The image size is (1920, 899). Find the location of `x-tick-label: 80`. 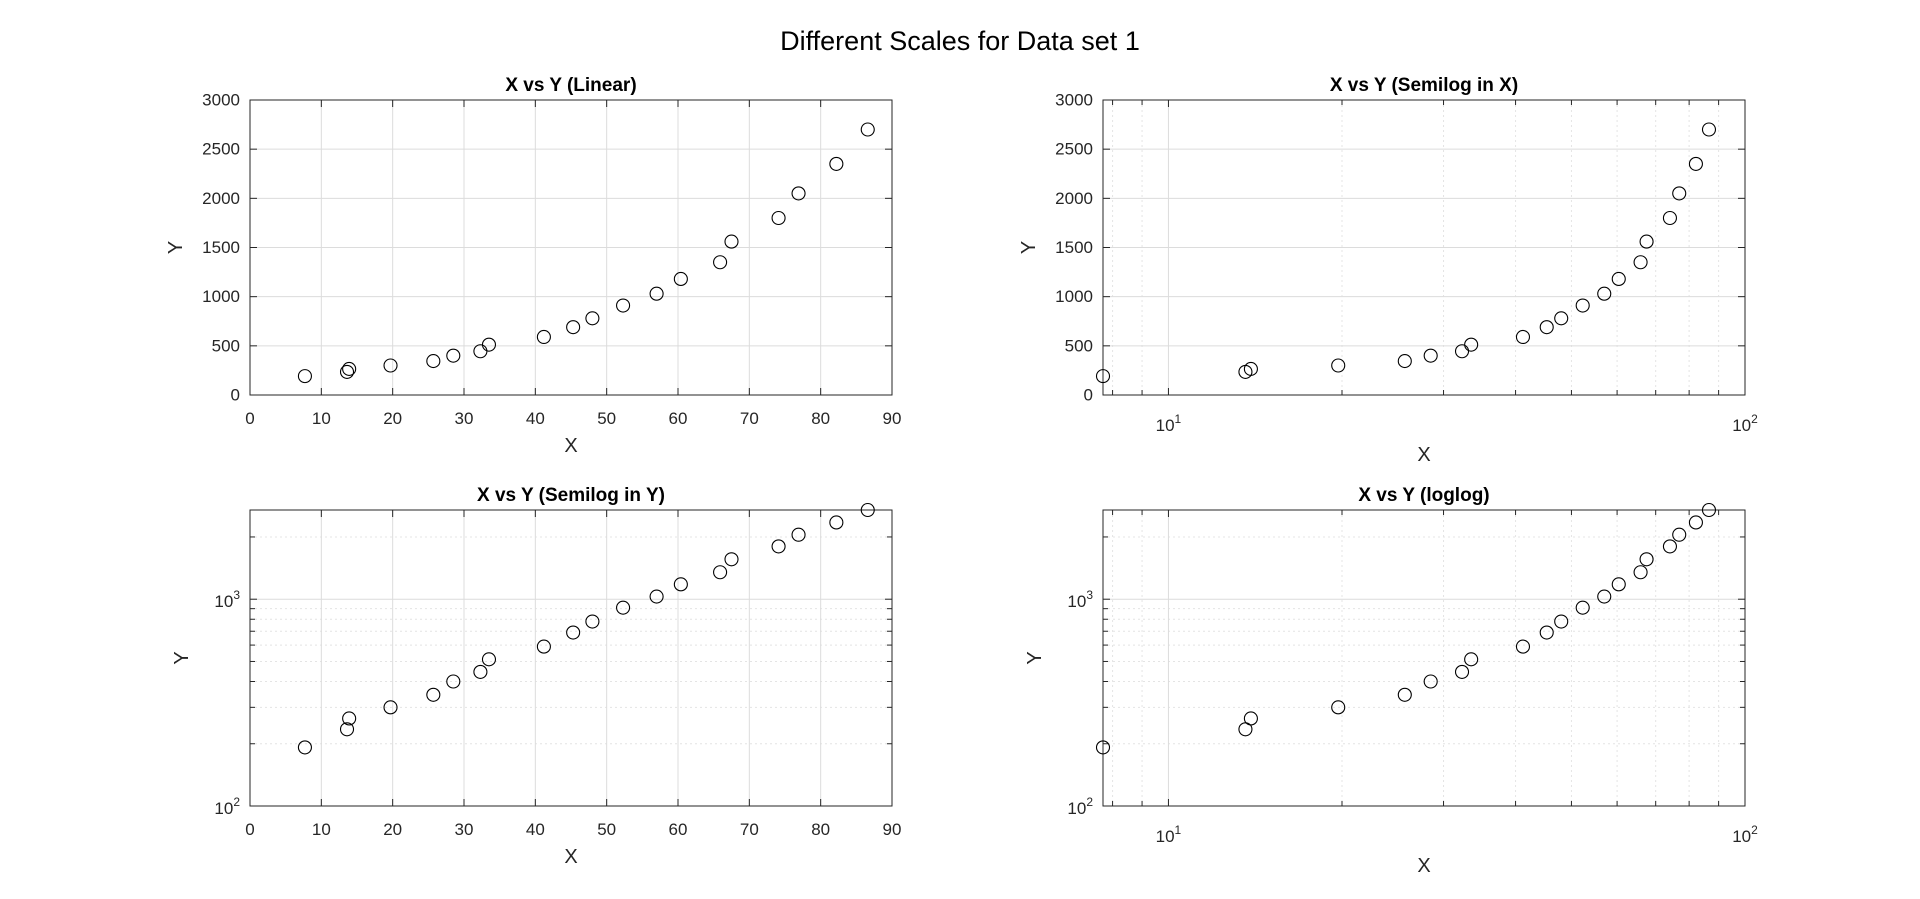

x-tick-label: 80 is located at coordinates (820, 829).